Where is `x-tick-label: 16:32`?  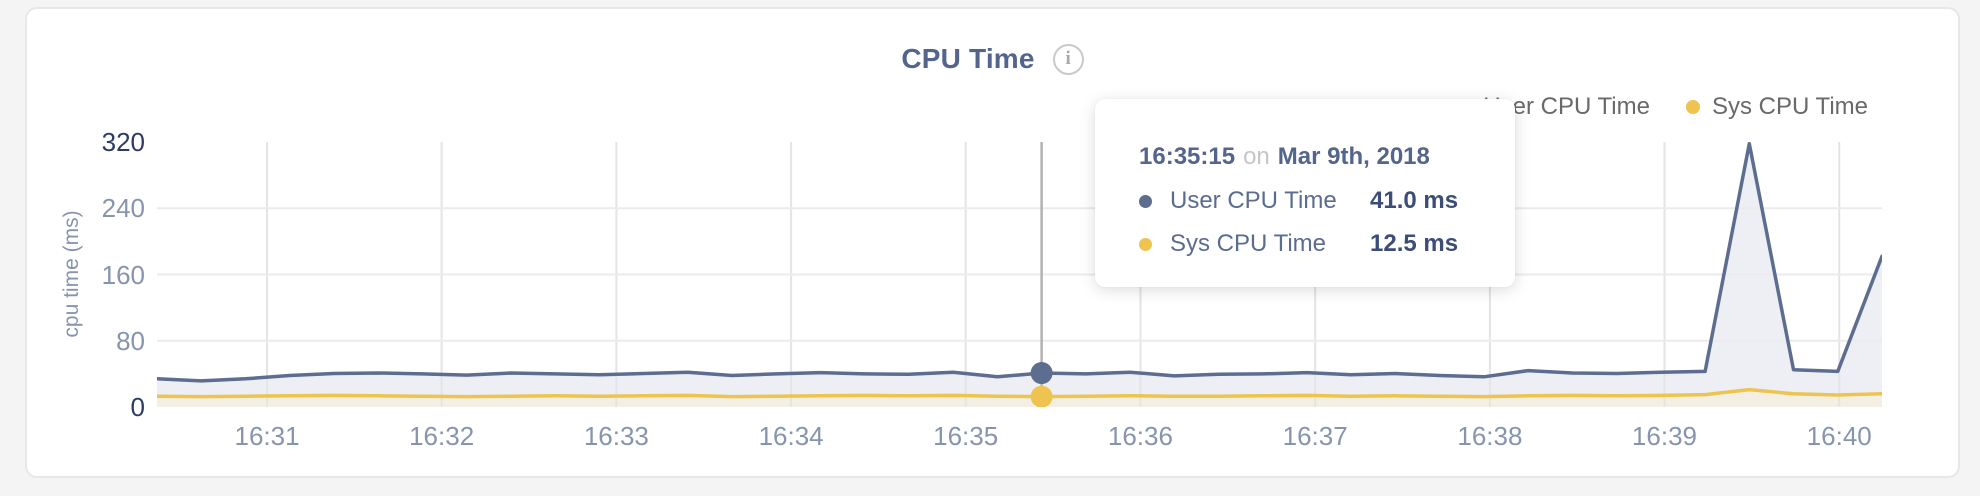 x-tick-label: 16:32 is located at coordinates (442, 436).